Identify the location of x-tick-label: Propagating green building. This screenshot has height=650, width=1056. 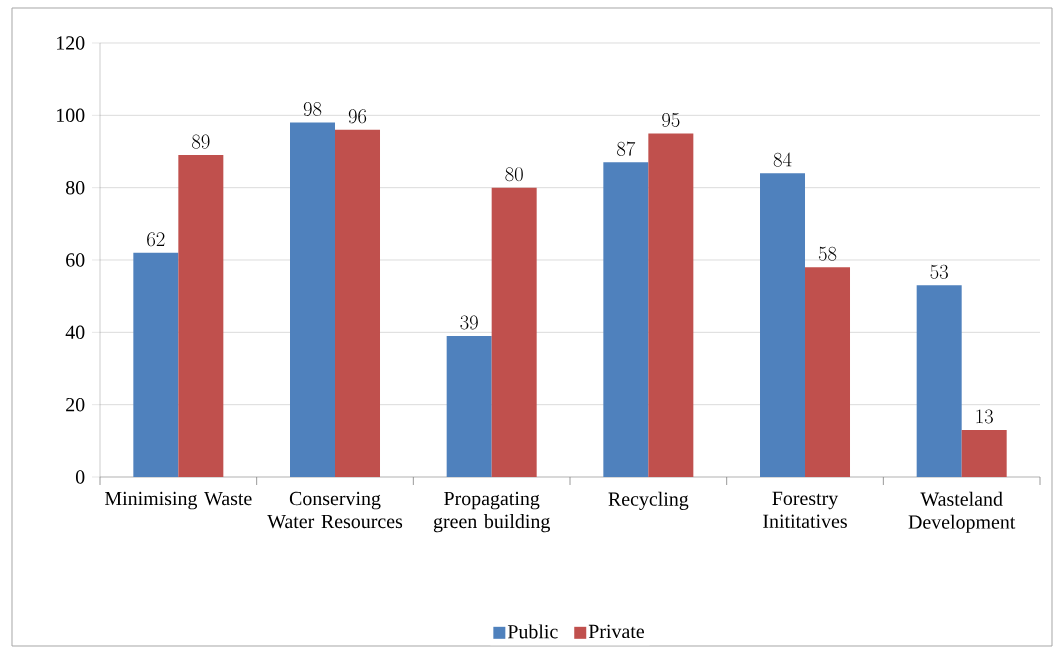
(491, 512).